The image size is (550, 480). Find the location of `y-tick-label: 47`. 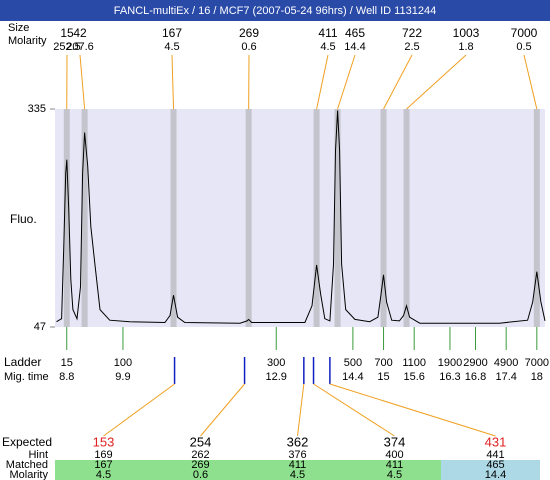

y-tick-label: 47 is located at coordinates (40, 327).